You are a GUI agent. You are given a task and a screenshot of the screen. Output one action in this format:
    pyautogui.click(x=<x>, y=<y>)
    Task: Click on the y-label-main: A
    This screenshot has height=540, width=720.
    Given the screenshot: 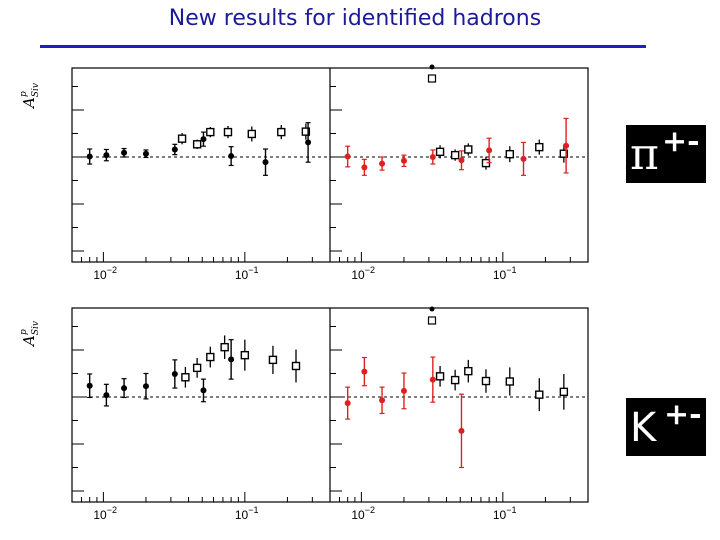 What is the action you would take?
    pyautogui.click(x=29, y=341)
    